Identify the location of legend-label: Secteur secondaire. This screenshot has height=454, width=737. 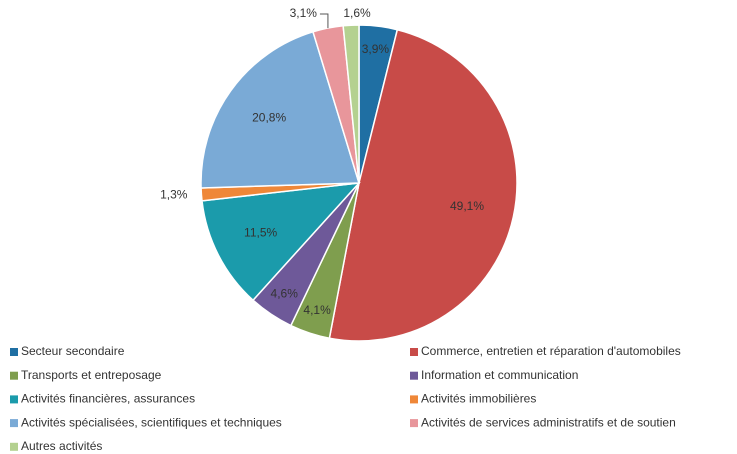
(73, 351).